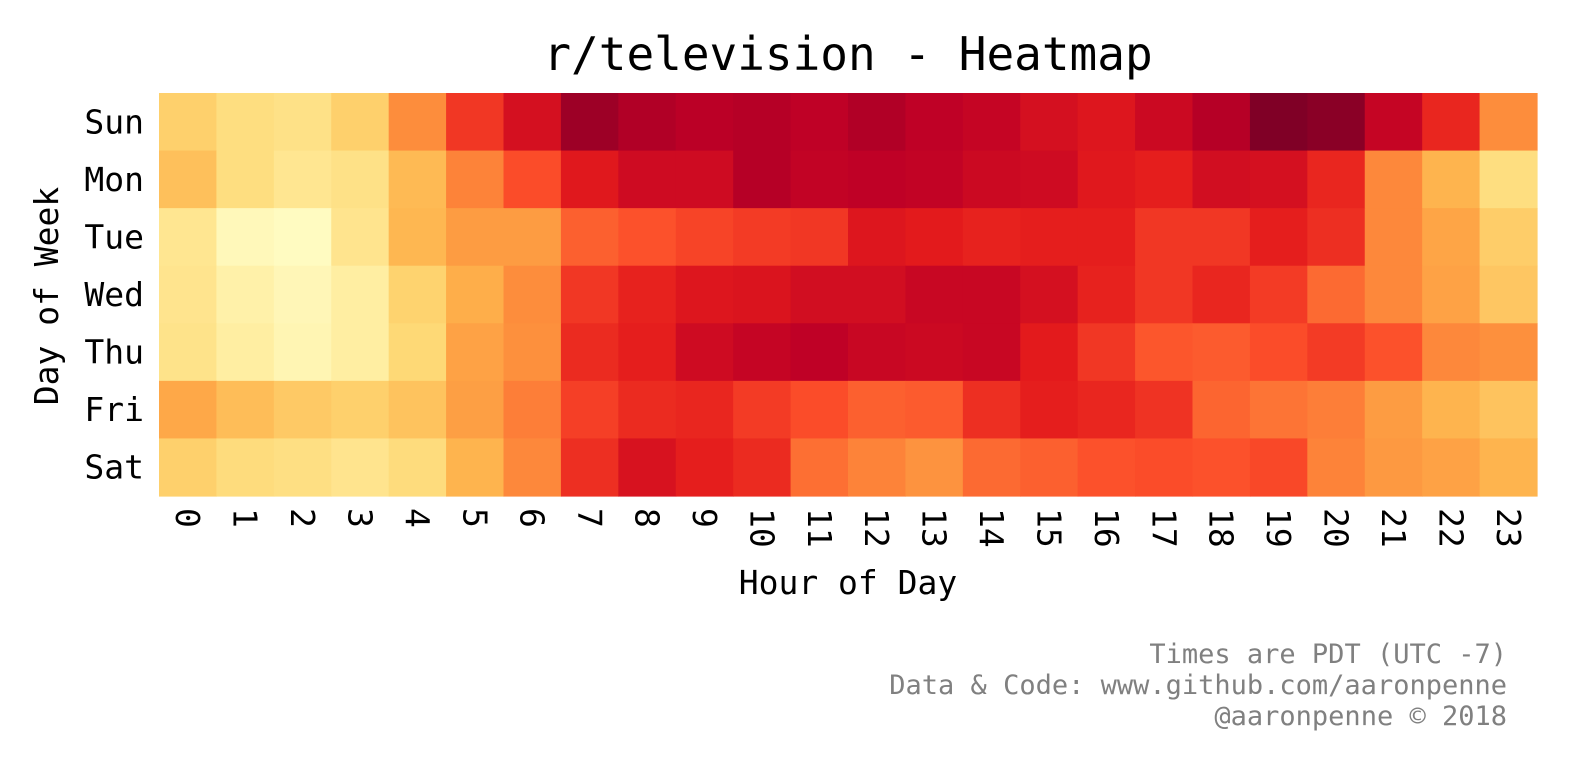 The height and width of the screenshot is (773, 1588). I want to click on x-tick-2: 2, so click(302, 518).